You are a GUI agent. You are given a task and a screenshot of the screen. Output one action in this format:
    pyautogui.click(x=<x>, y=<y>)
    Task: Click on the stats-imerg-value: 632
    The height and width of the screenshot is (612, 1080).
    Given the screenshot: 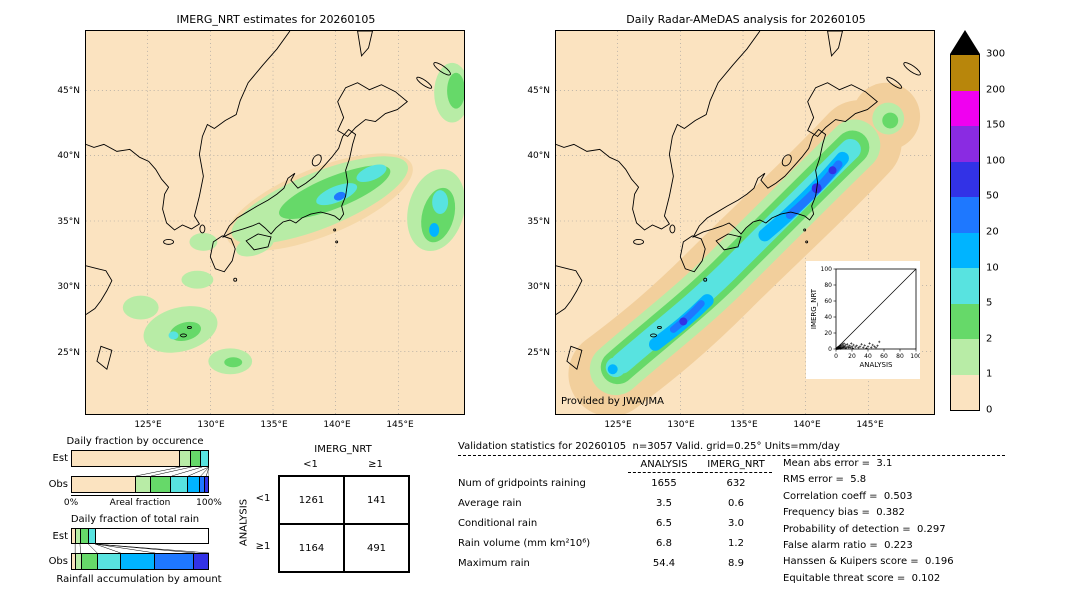 What is the action you would take?
    pyautogui.click(x=736, y=483)
    